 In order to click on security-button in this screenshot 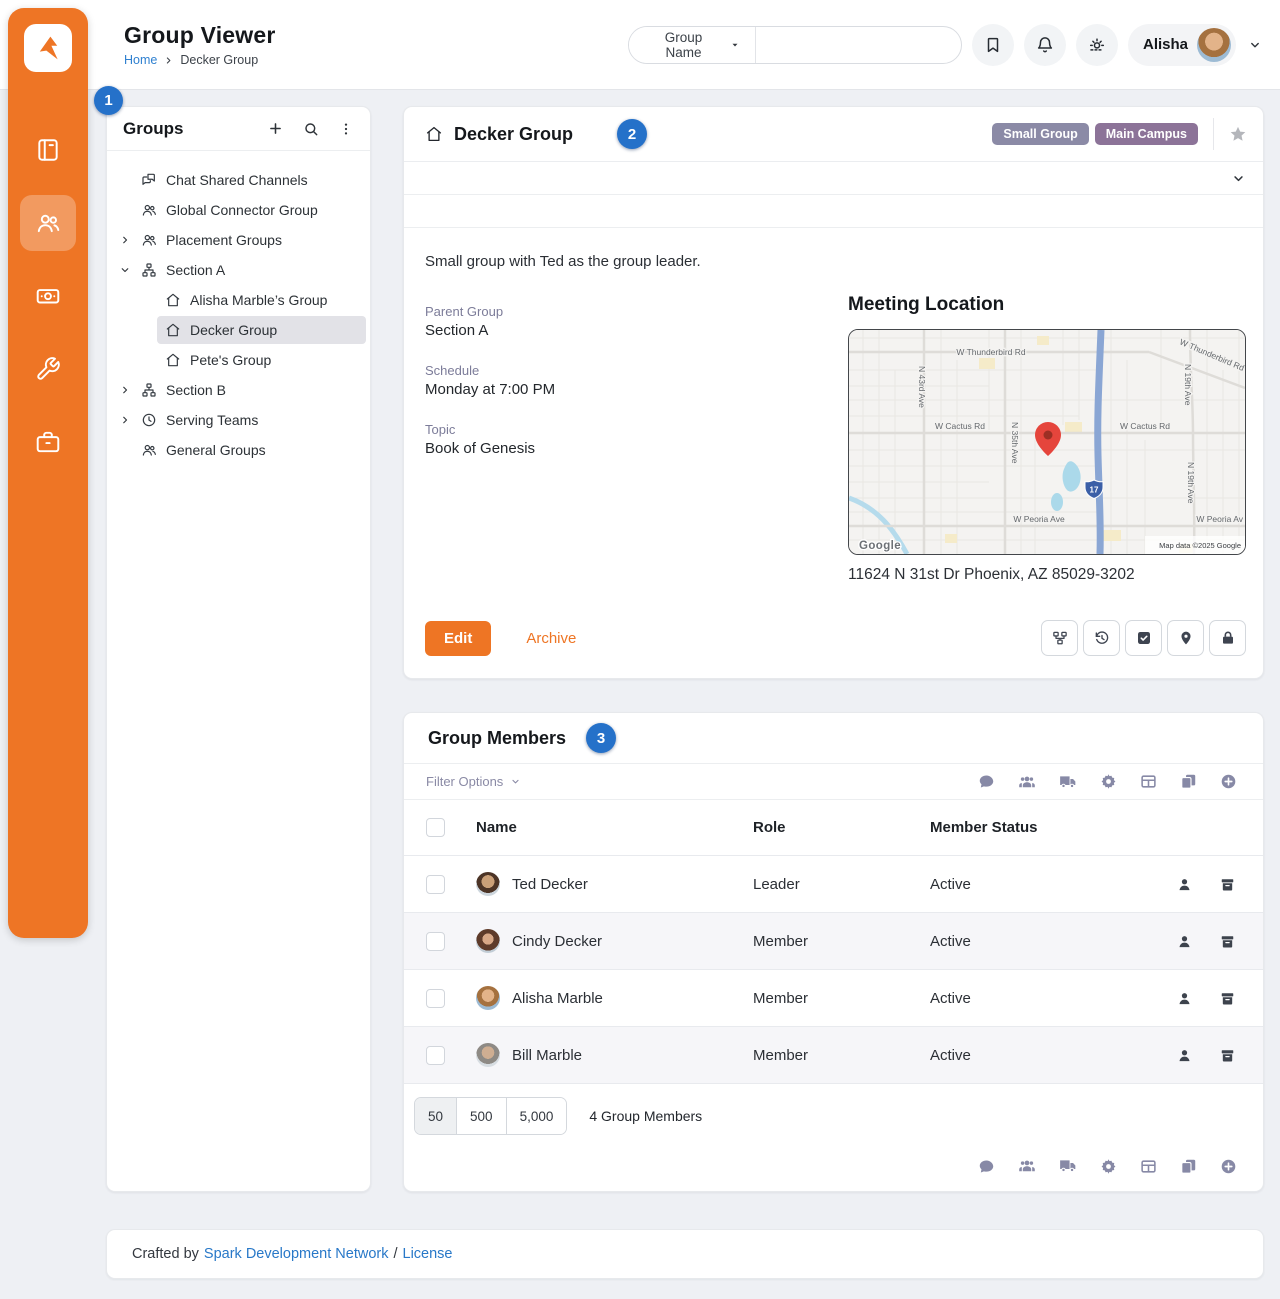, I will do `click(1227, 638)`.